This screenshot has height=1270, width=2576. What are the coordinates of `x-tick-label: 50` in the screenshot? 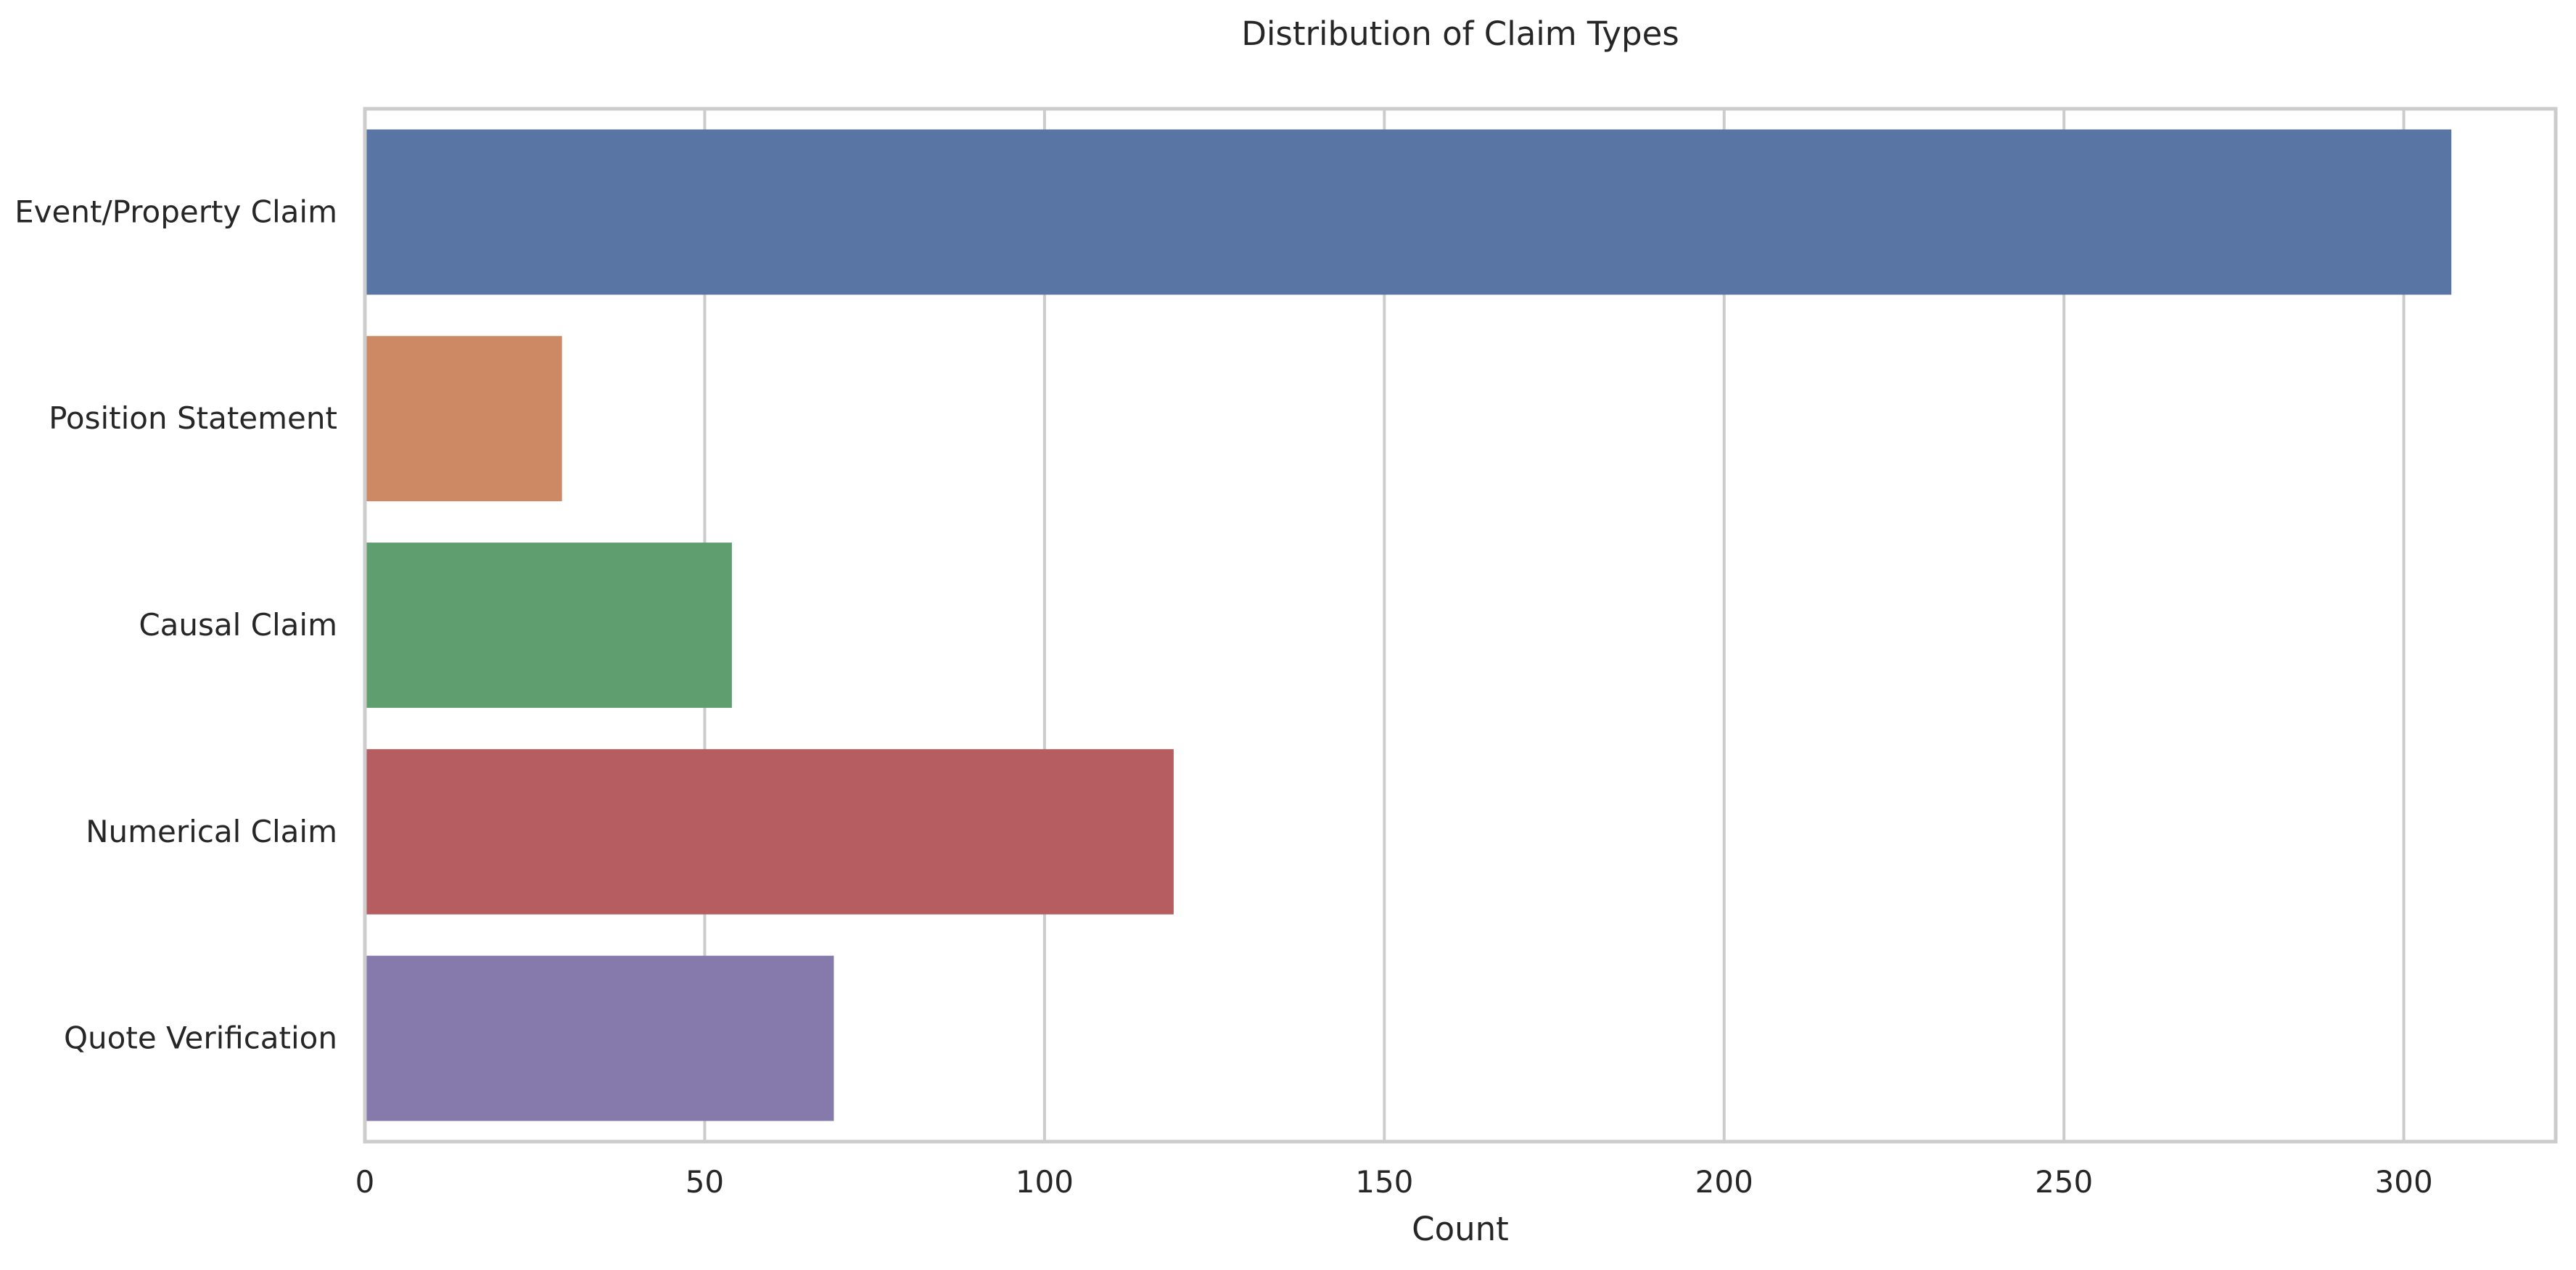 It's located at (705, 1182).